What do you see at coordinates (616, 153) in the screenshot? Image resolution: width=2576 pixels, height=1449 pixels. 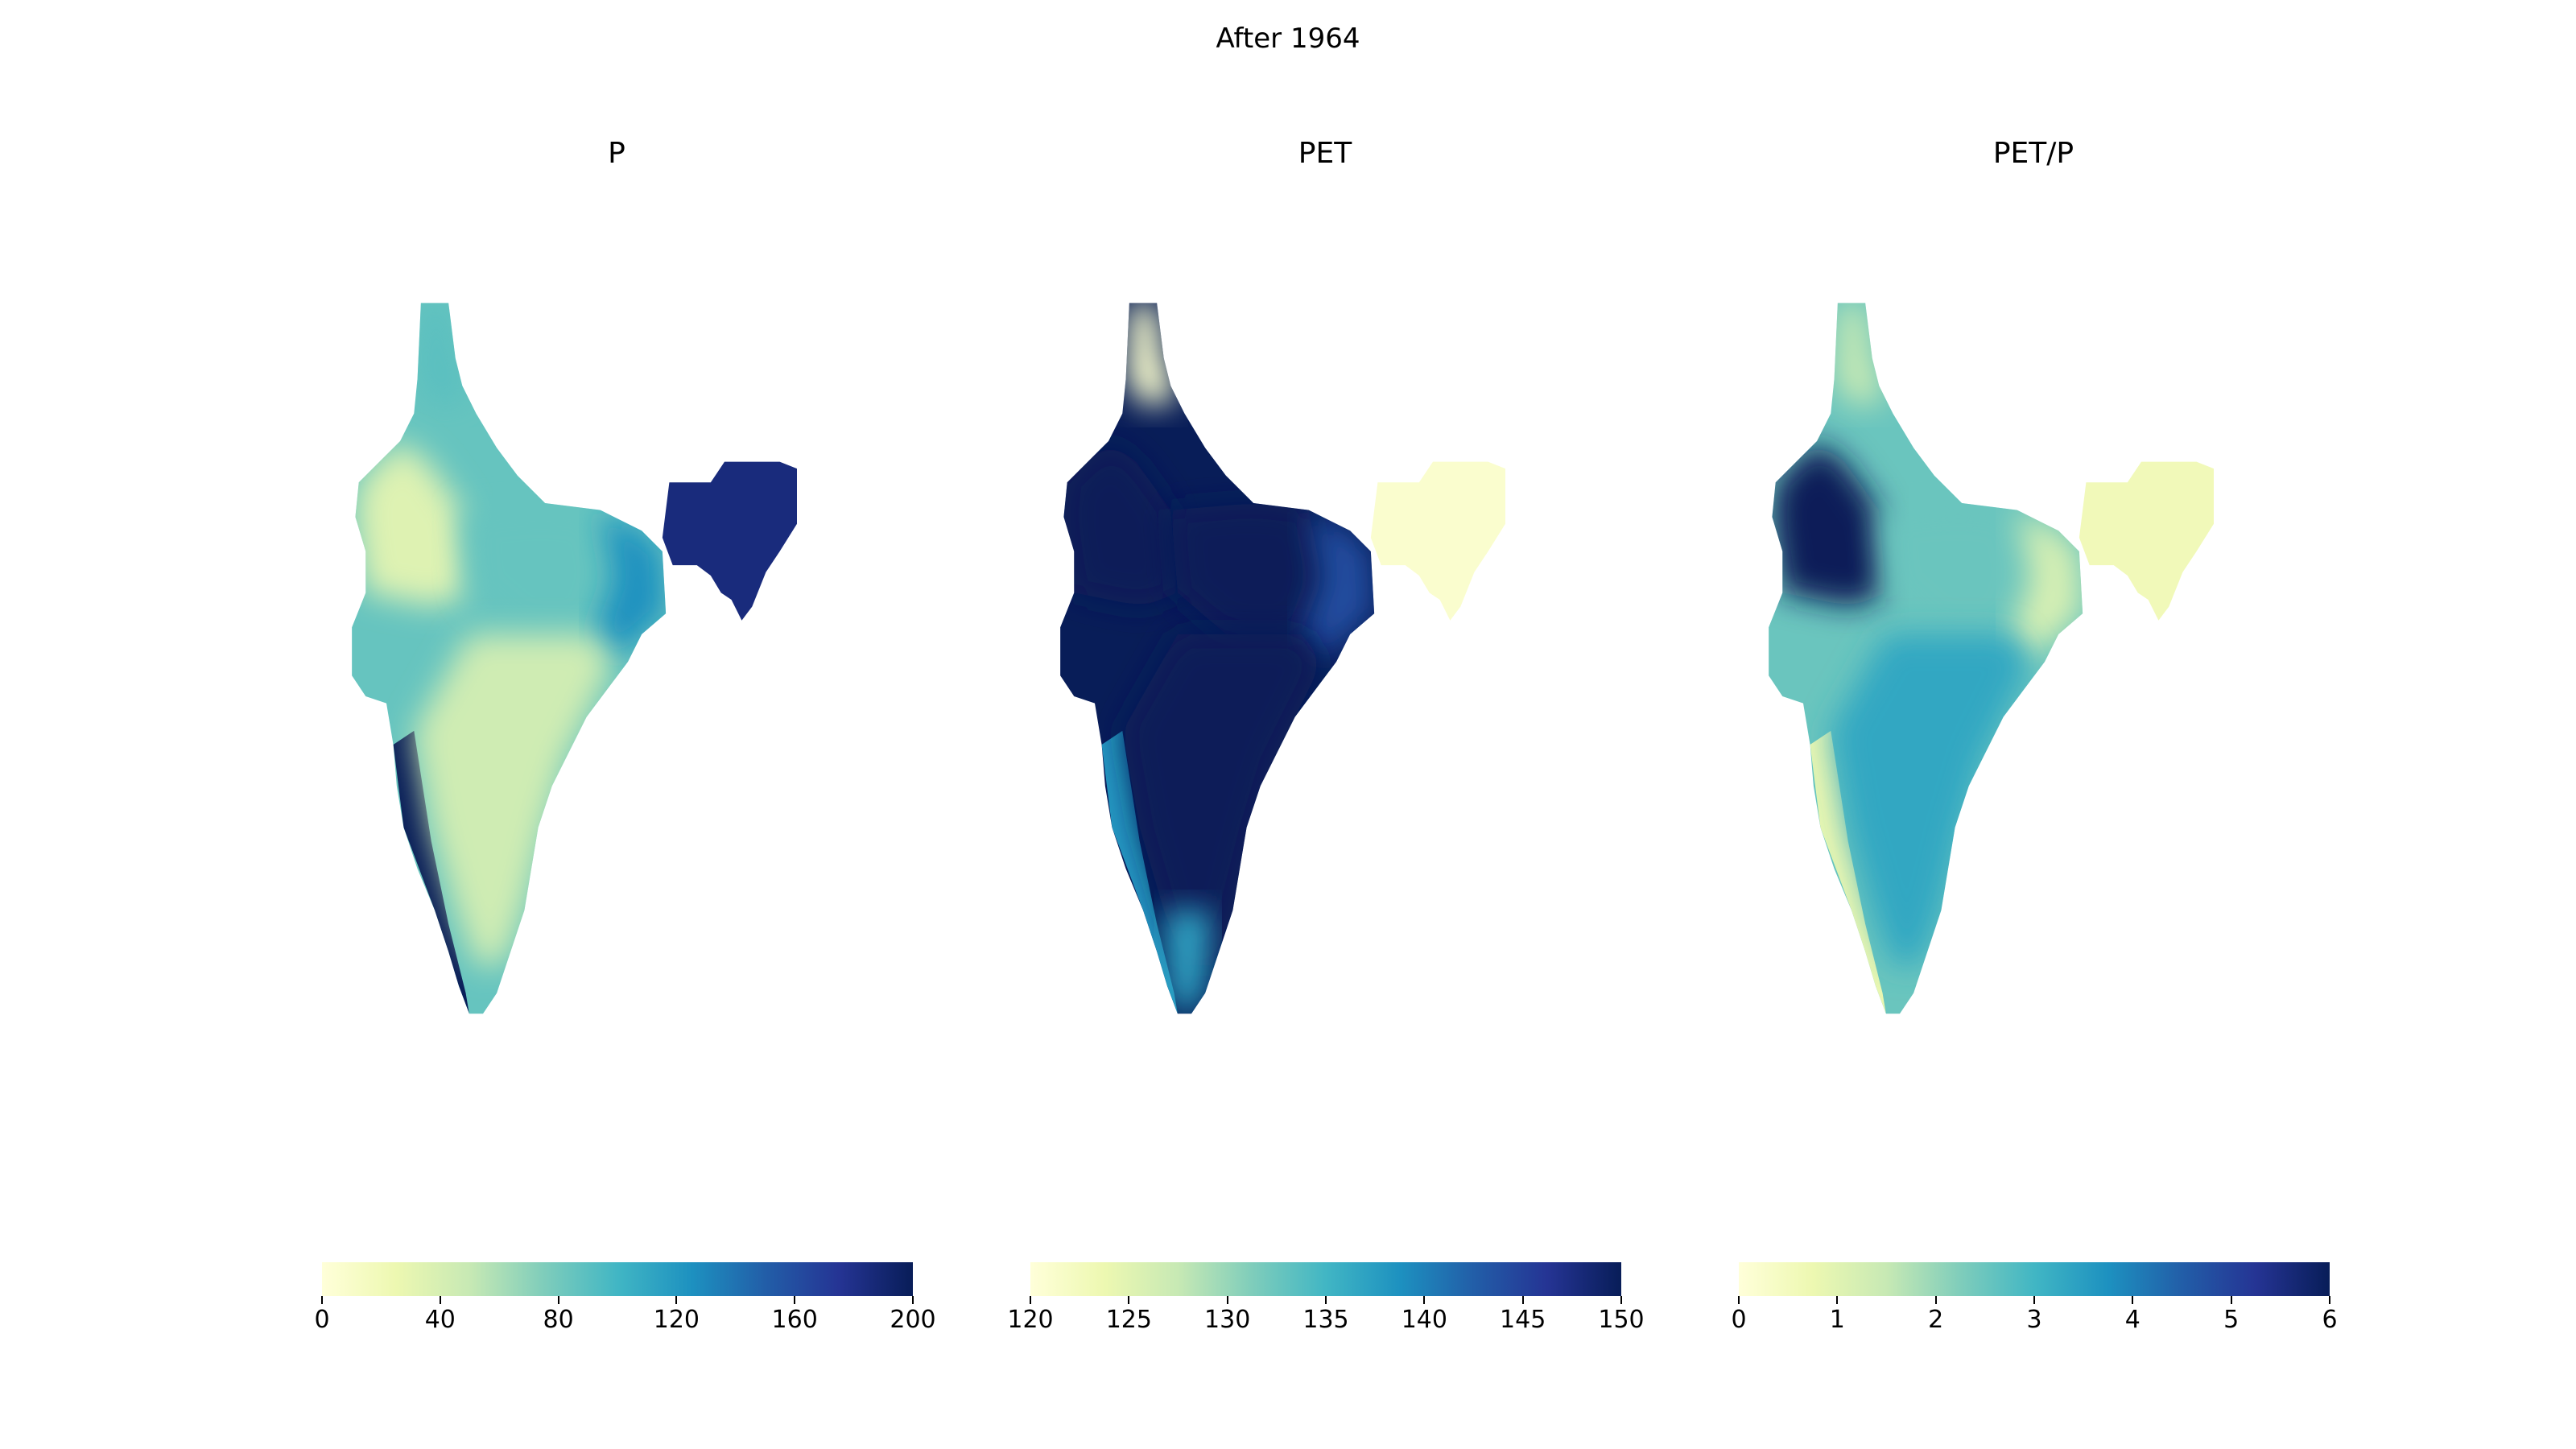 I see `panel-title-p: P` at bounding box center [616, 153].